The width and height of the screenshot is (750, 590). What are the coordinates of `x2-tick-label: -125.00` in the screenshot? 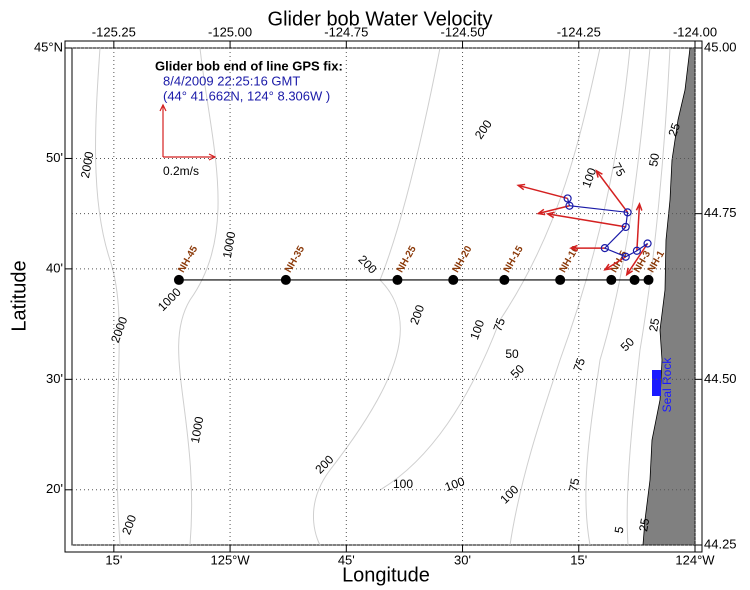 It's located at (230, 31).